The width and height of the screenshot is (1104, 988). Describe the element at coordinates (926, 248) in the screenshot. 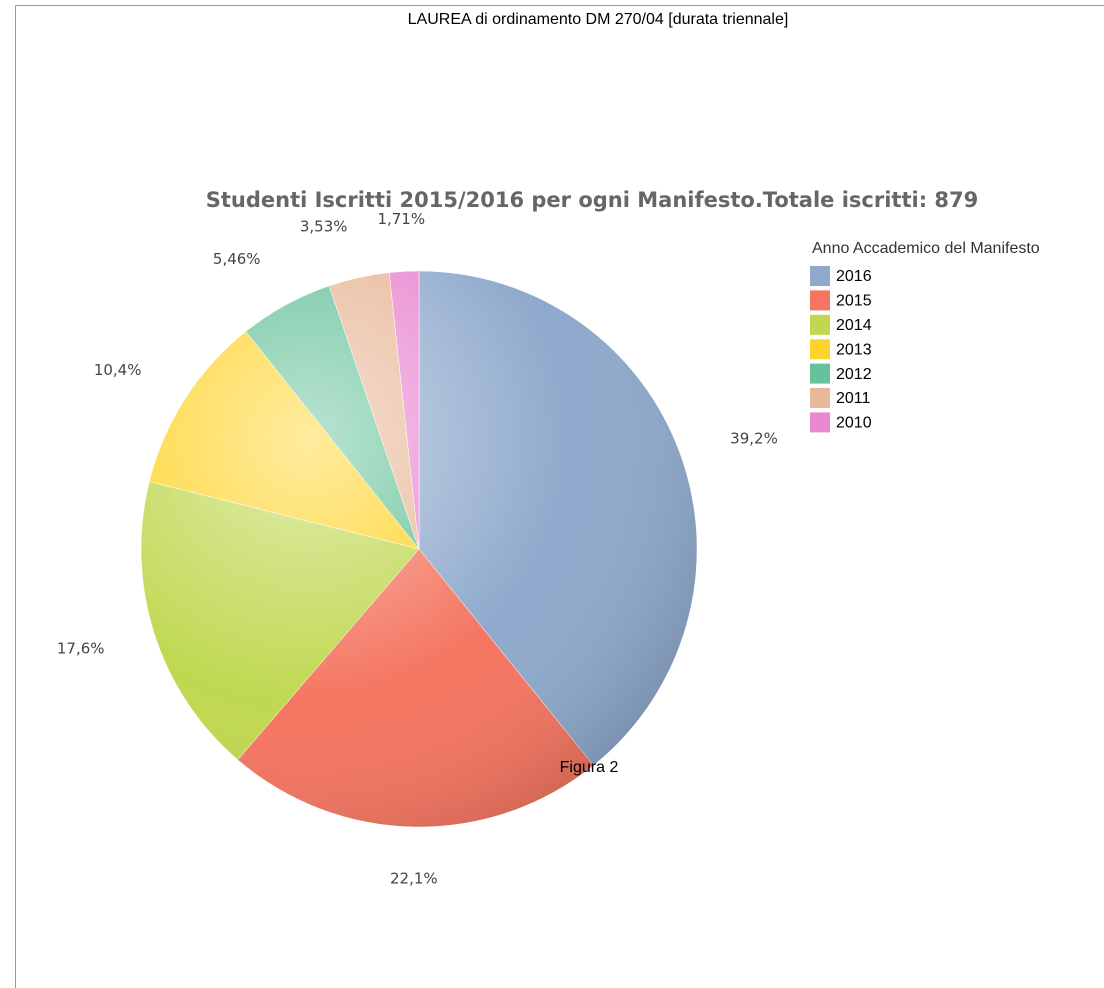

I see `legend-title: Anno Accademico del Manifesto` at that location.